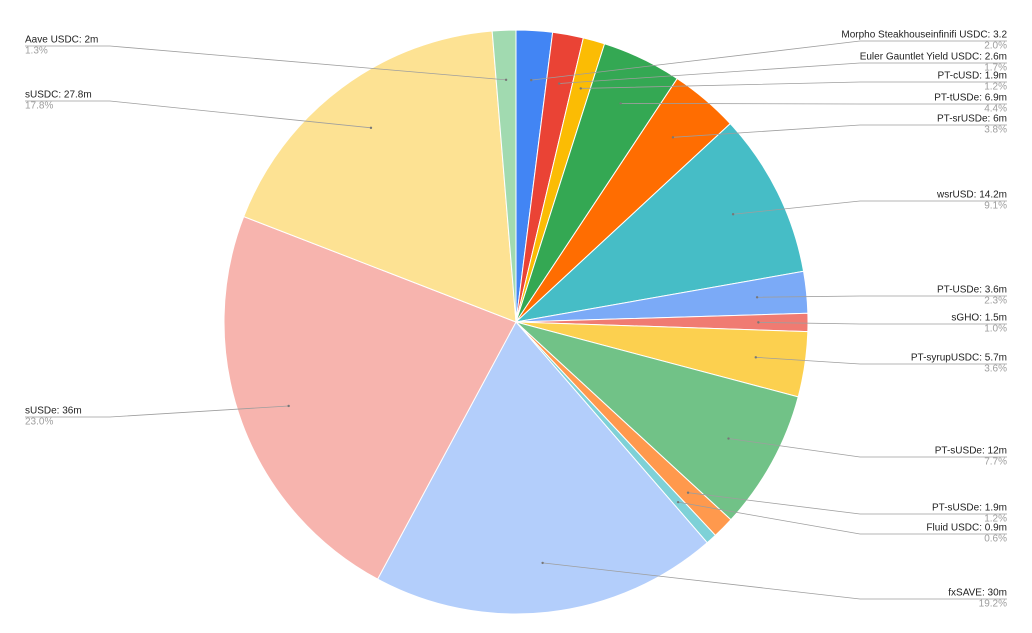 This screenshot has width=1032, height=633. I want to click on percent-label: 17.8%, so click(39, 106).